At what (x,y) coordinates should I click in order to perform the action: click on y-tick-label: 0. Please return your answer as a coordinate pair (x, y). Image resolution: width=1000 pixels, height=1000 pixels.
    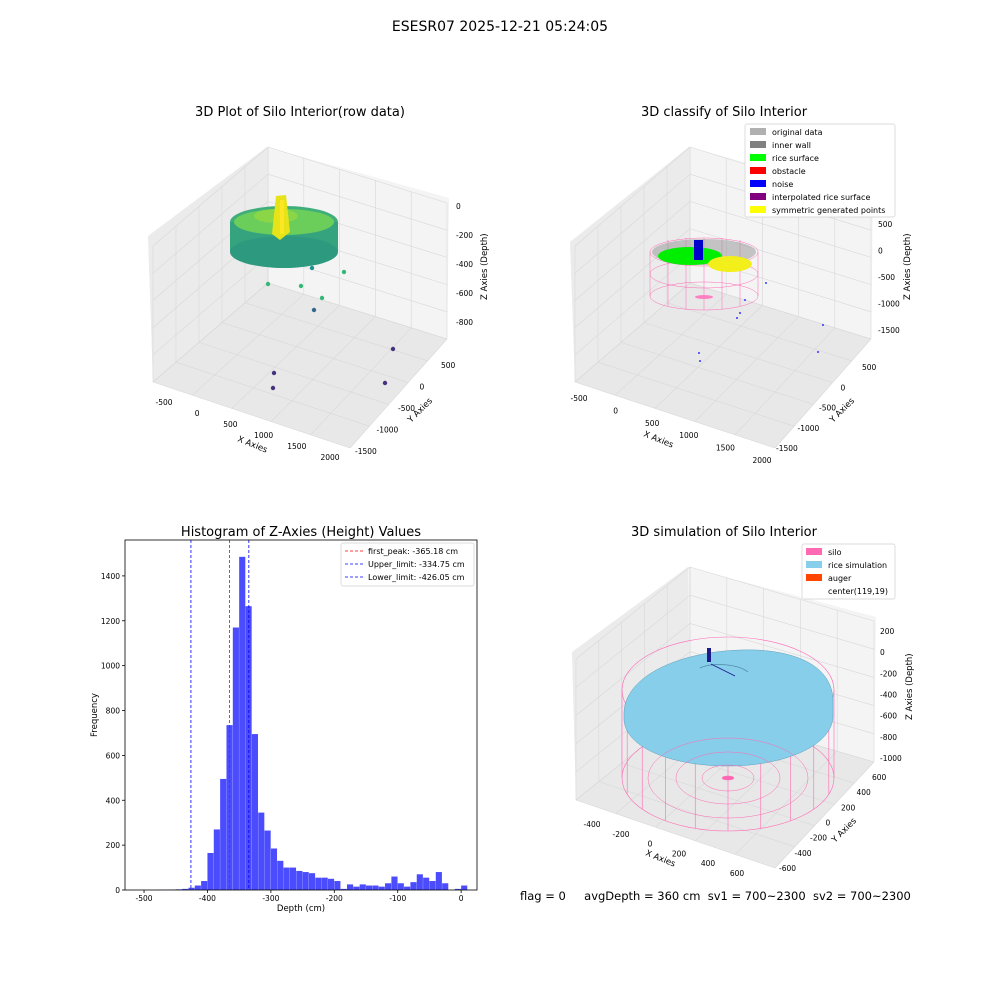
    Looking at the image, I should click on (422, 387).